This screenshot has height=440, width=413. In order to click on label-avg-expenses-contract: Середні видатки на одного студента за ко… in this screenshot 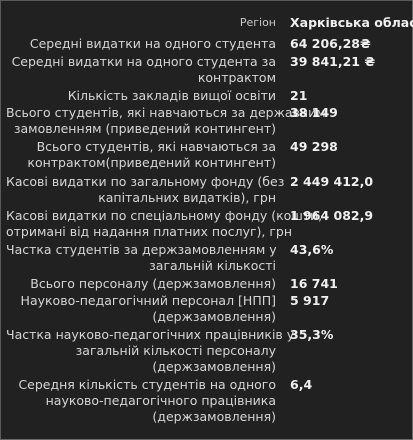, I will do `click(141, 70)`.